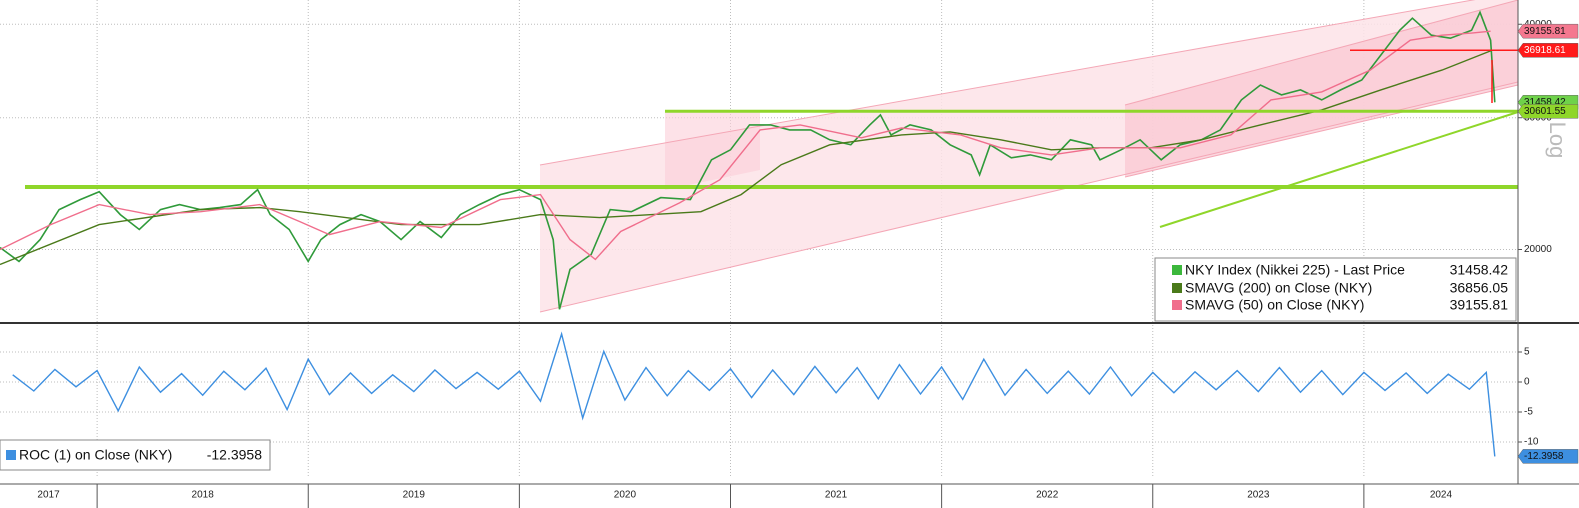 The height and width of the screenshot is (508, 1579). Describe the element at coordinates (1528, 412) in the screenshot. I see `y-tick-label: -5` at that location.